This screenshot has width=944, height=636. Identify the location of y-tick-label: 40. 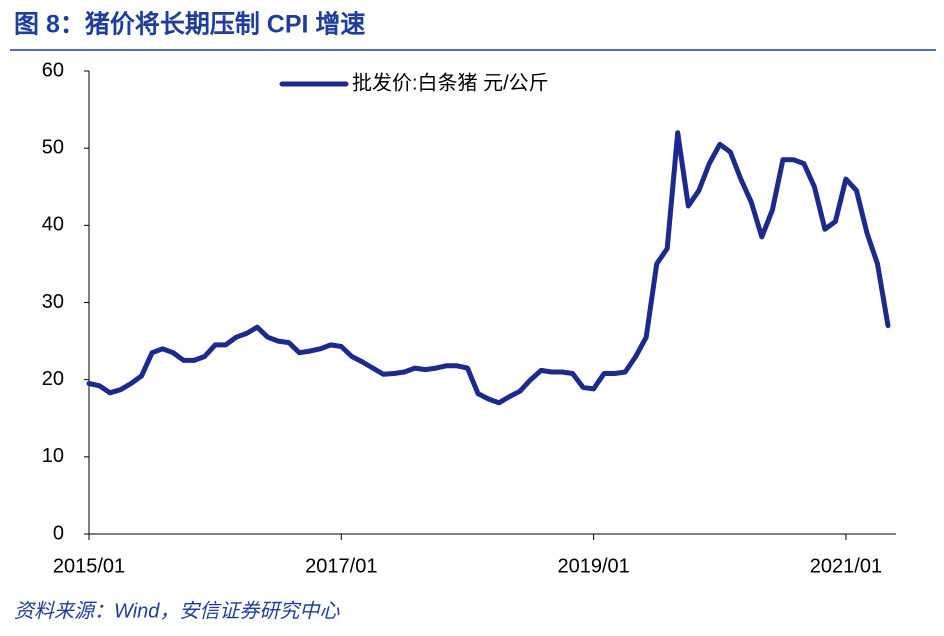
(53, 225).